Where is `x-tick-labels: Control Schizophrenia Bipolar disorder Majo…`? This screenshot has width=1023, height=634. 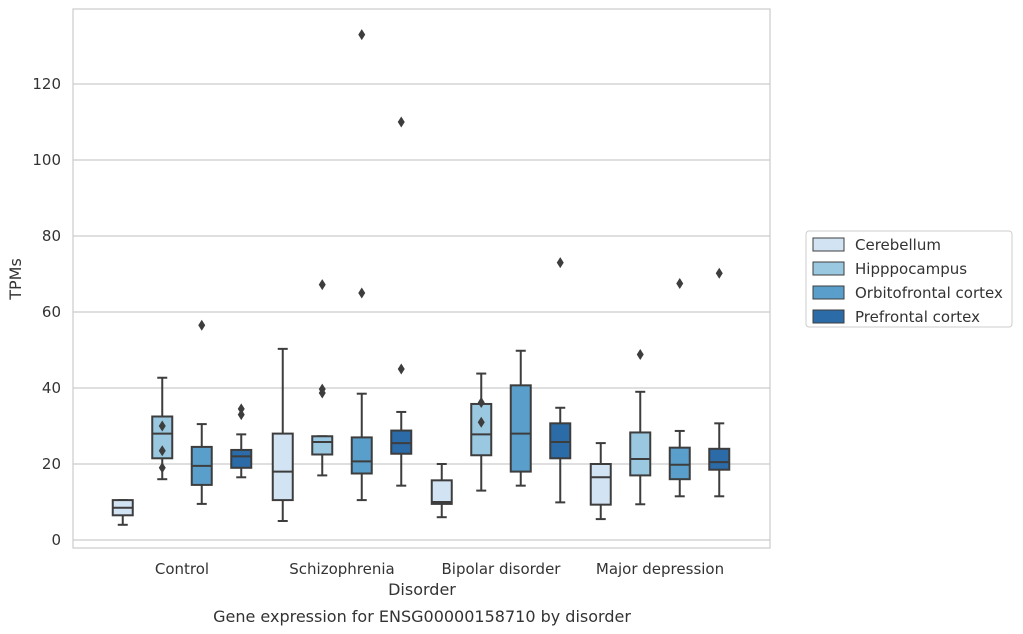
x-tick-labels: Control Schizophrenia Bipolar disorder Majo… is located at coordinates (439, 569).